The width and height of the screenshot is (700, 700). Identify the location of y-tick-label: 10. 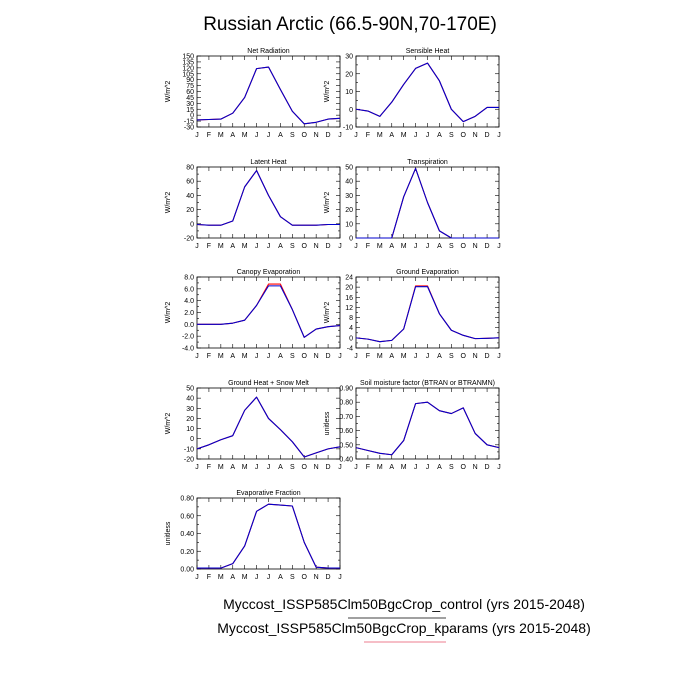
(349, 224).